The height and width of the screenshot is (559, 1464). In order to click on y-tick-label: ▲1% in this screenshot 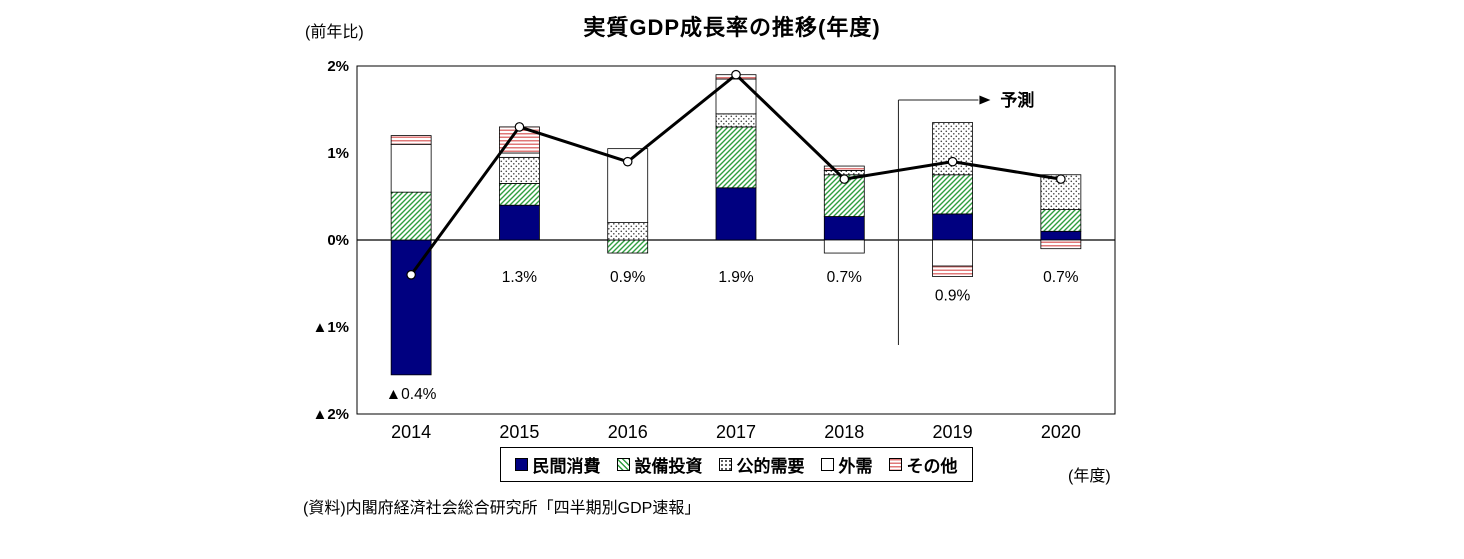, I will do `click(330, 327)`.